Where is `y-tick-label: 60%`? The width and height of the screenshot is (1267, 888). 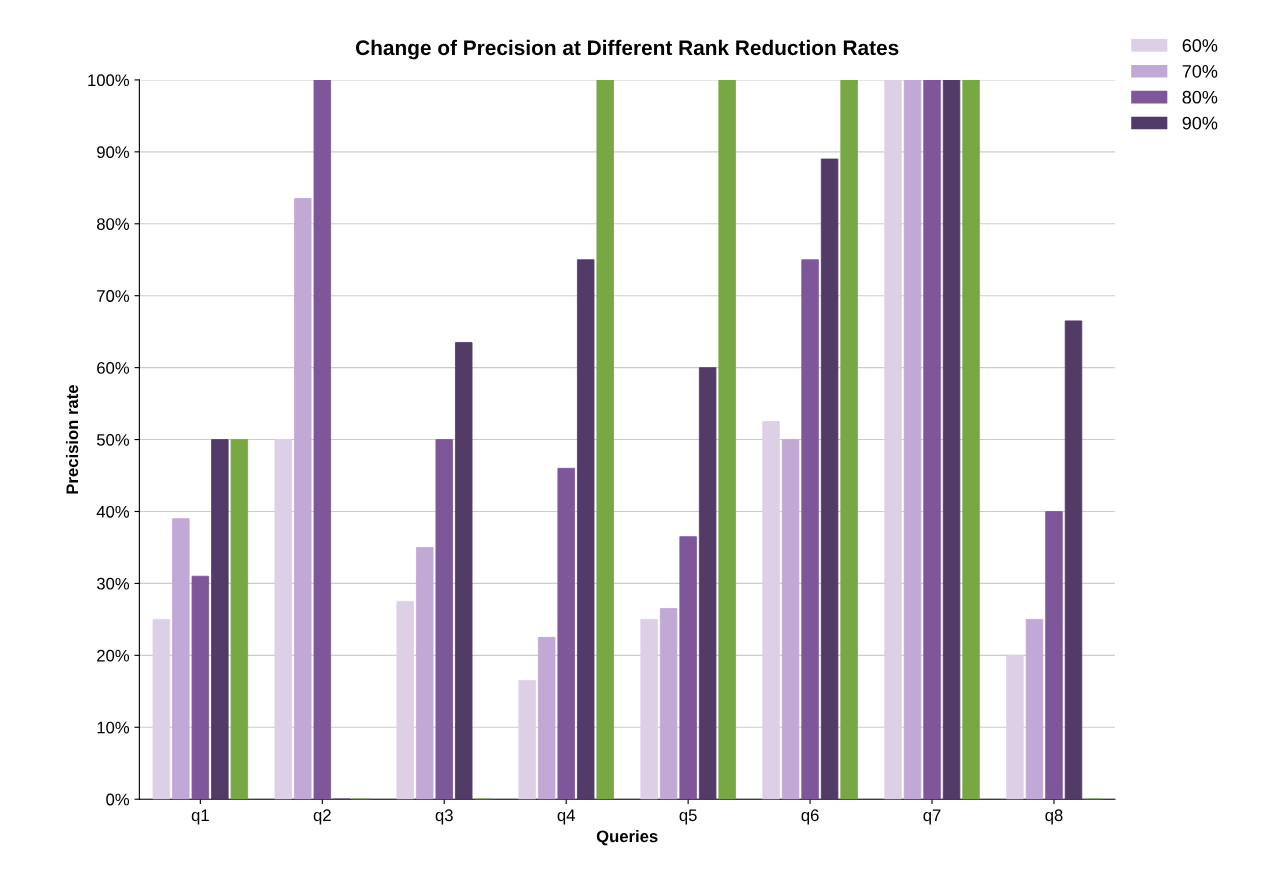
y-tick-label: 60% is located at coordinates (113, 368).